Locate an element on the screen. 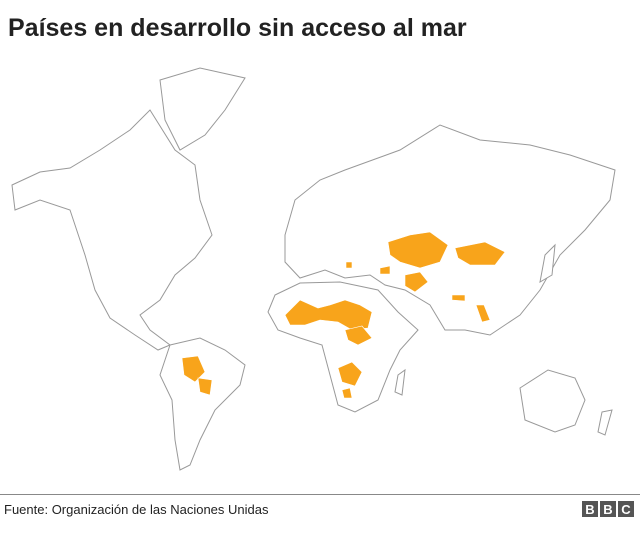 Image resolution: width=640 pixels, height=535 pixels. greenland is located at coordinates (202, 109).